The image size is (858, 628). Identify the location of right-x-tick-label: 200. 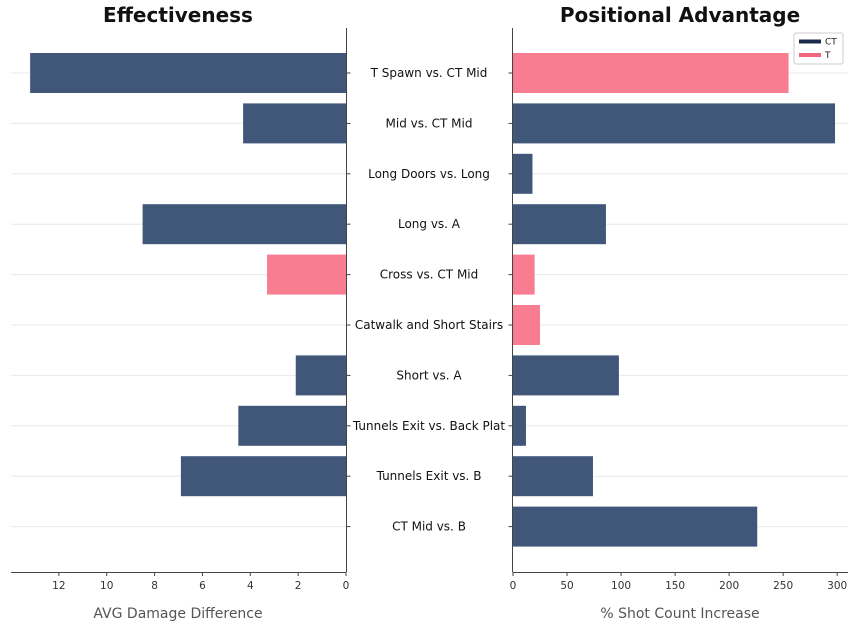
(729, 586).